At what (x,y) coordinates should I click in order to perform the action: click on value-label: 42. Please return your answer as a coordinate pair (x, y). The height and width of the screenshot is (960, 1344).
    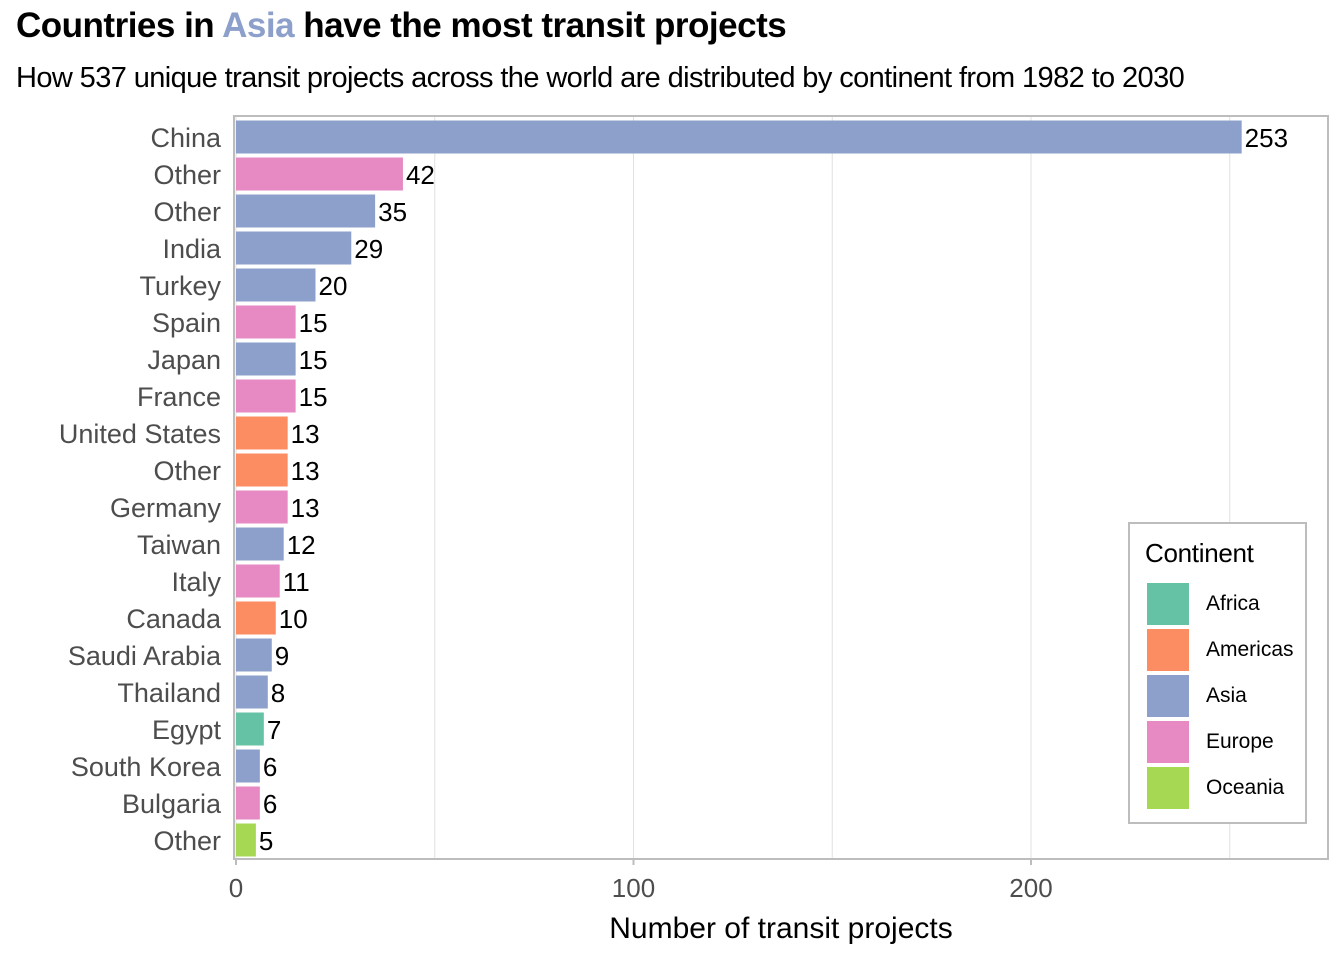
    Looking at the image, I should click on (420, 175).